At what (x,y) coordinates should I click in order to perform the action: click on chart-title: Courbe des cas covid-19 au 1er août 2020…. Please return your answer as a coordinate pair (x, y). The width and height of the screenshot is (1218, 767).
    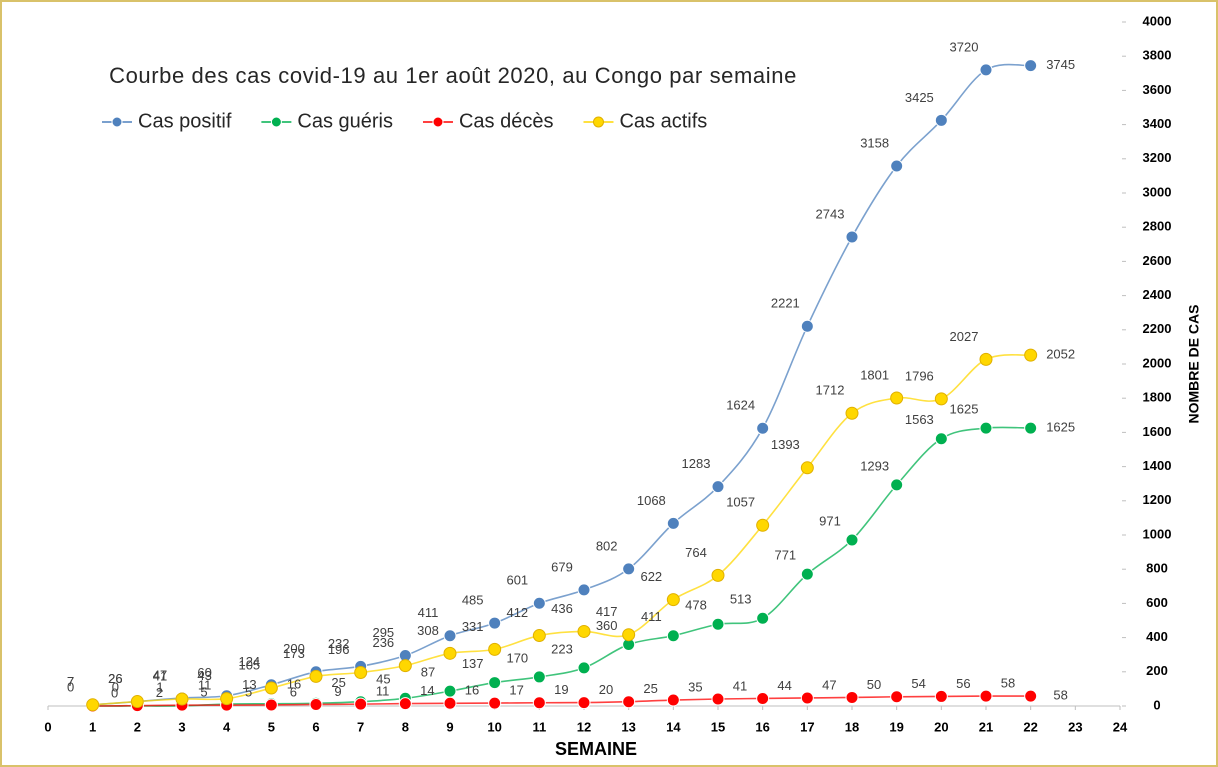
    Looking at the image, I should click on (453, 75).